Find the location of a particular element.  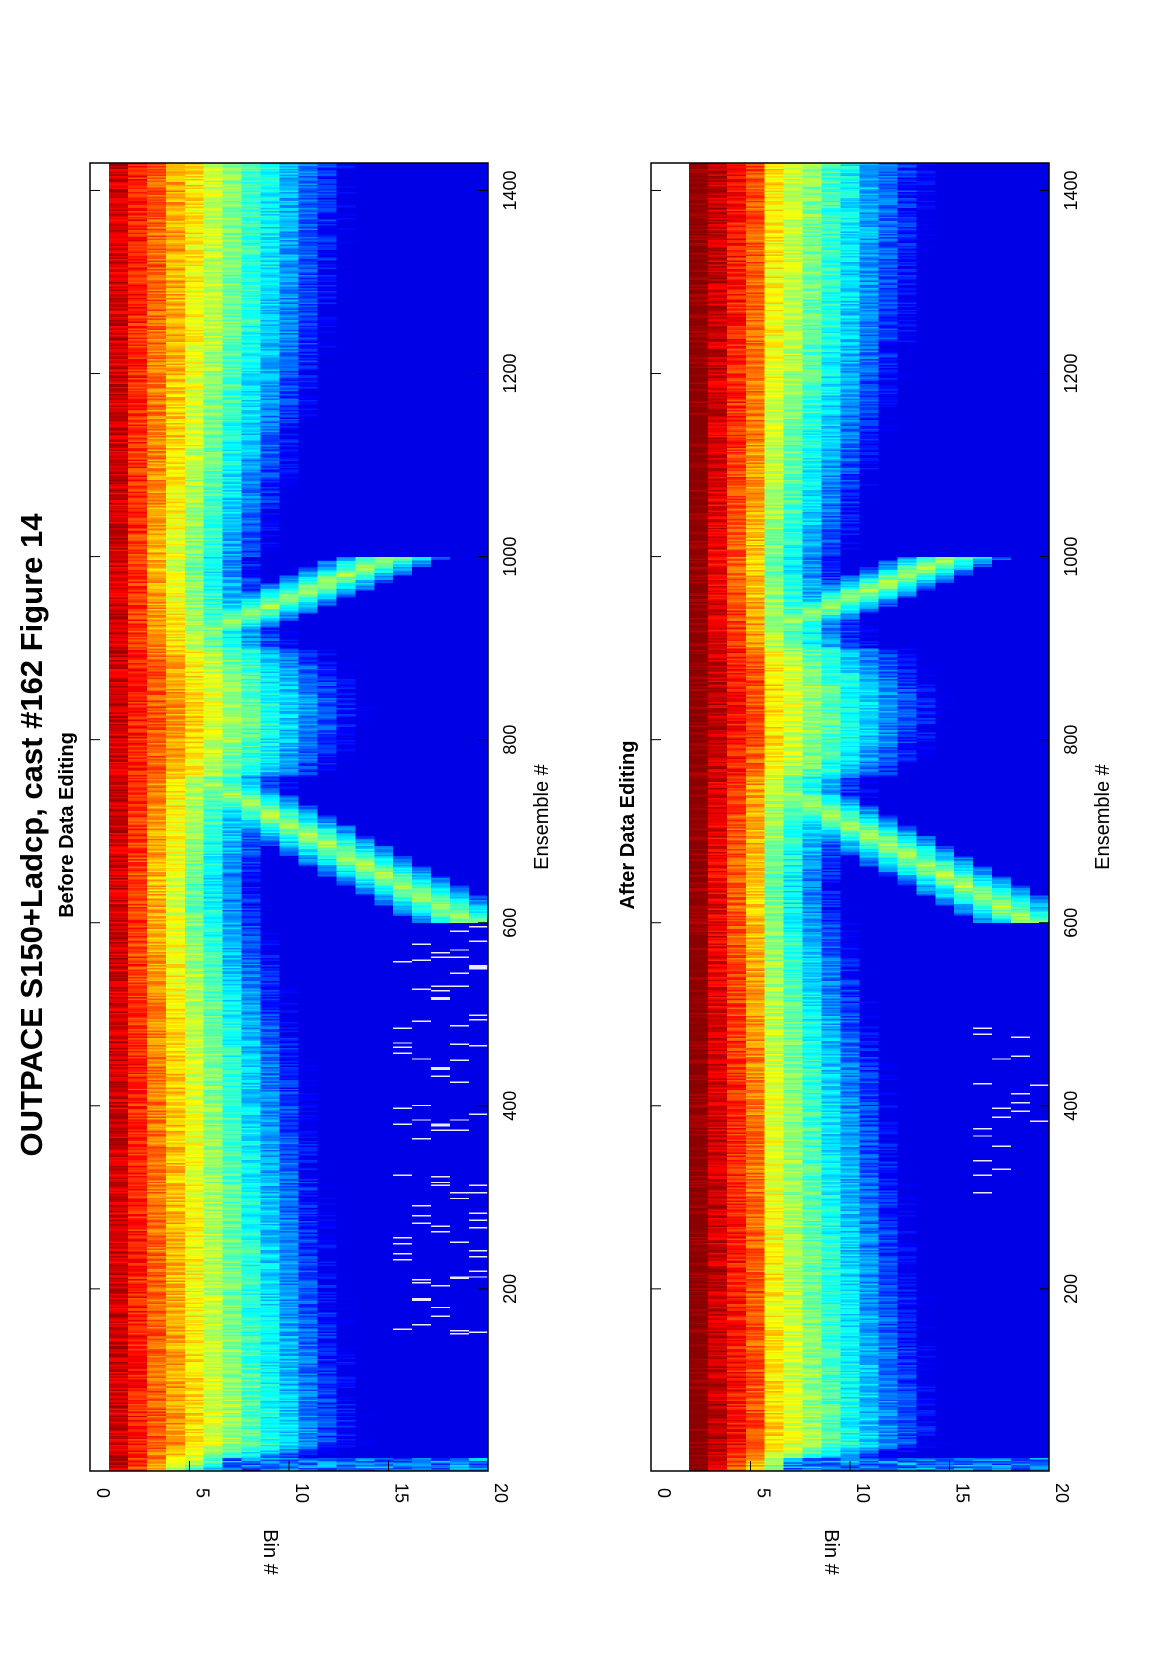

xlabel-bin-before: Bin # is located at coordinates (270, 1552).